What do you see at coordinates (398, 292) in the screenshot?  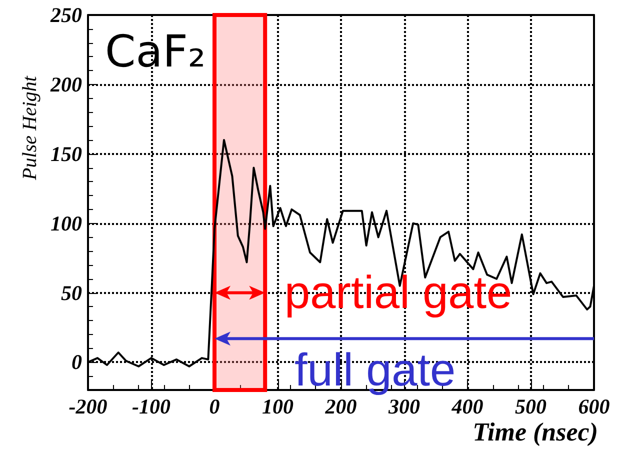 I see `annotation: partial gate` at bounding box center [398, 292].